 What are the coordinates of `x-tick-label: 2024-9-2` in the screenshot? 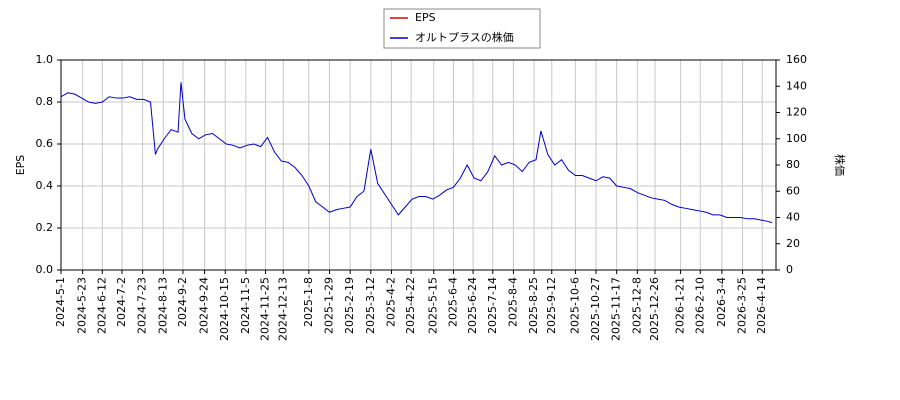 It's located at (182, 302).